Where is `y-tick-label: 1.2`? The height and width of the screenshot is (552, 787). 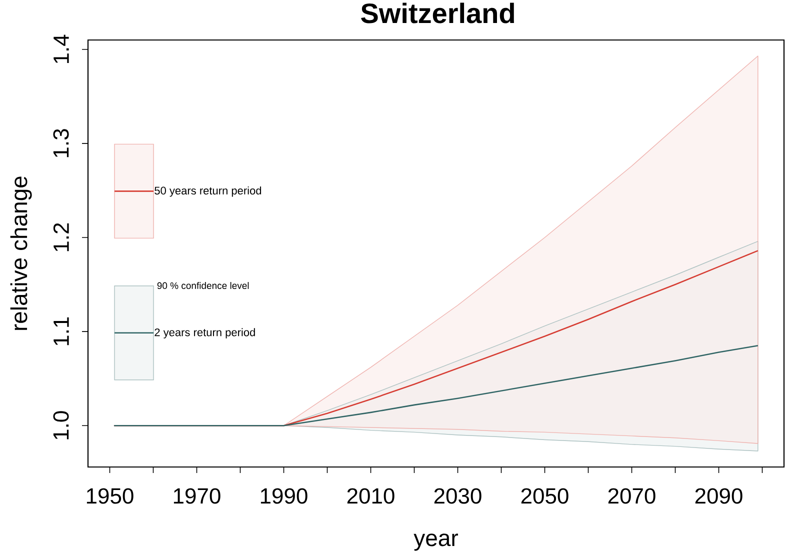
y-tick-label: 1.2 is located at coordinates (61, 237).